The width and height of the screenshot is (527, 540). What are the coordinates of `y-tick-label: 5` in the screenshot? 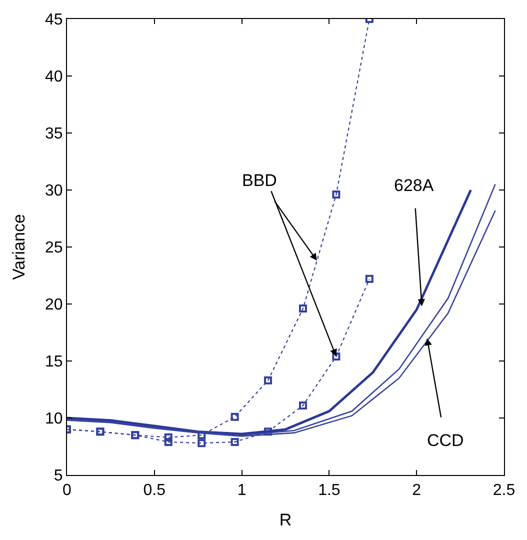 It's located at (58, 476).